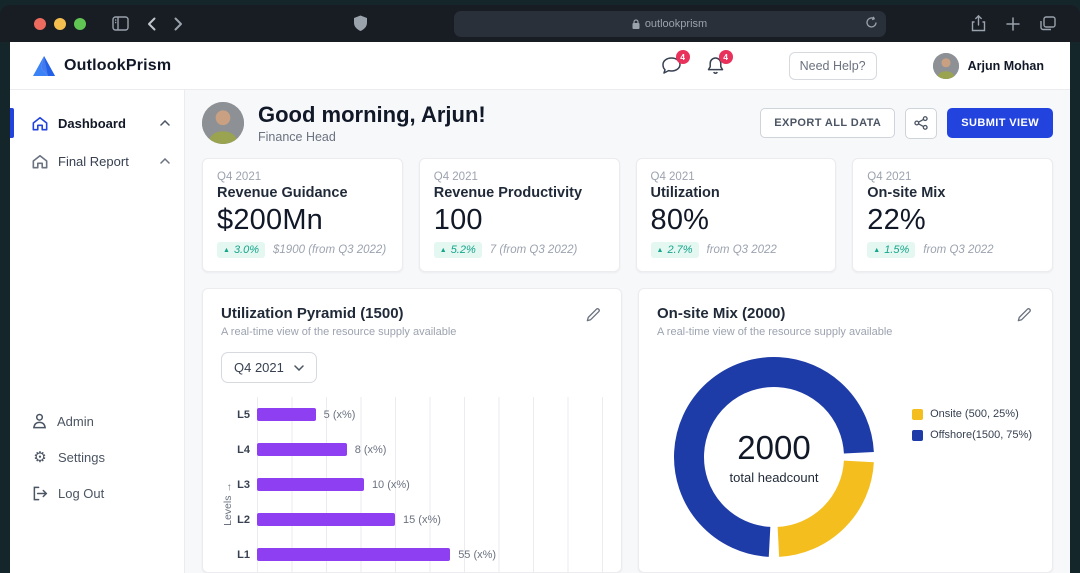 The height and width of the screenshot is (573, 1080). I want to click on forward-icon, so click(178, 24).